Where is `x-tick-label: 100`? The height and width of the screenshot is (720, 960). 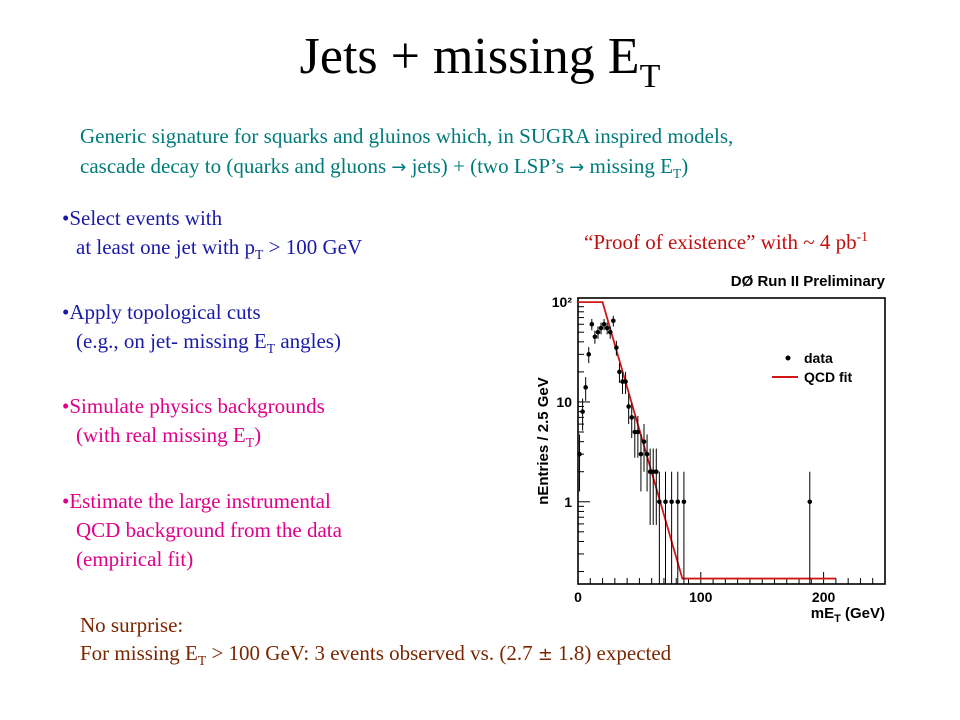 x-tick-label: 100 is located at coordinates (701, 597).